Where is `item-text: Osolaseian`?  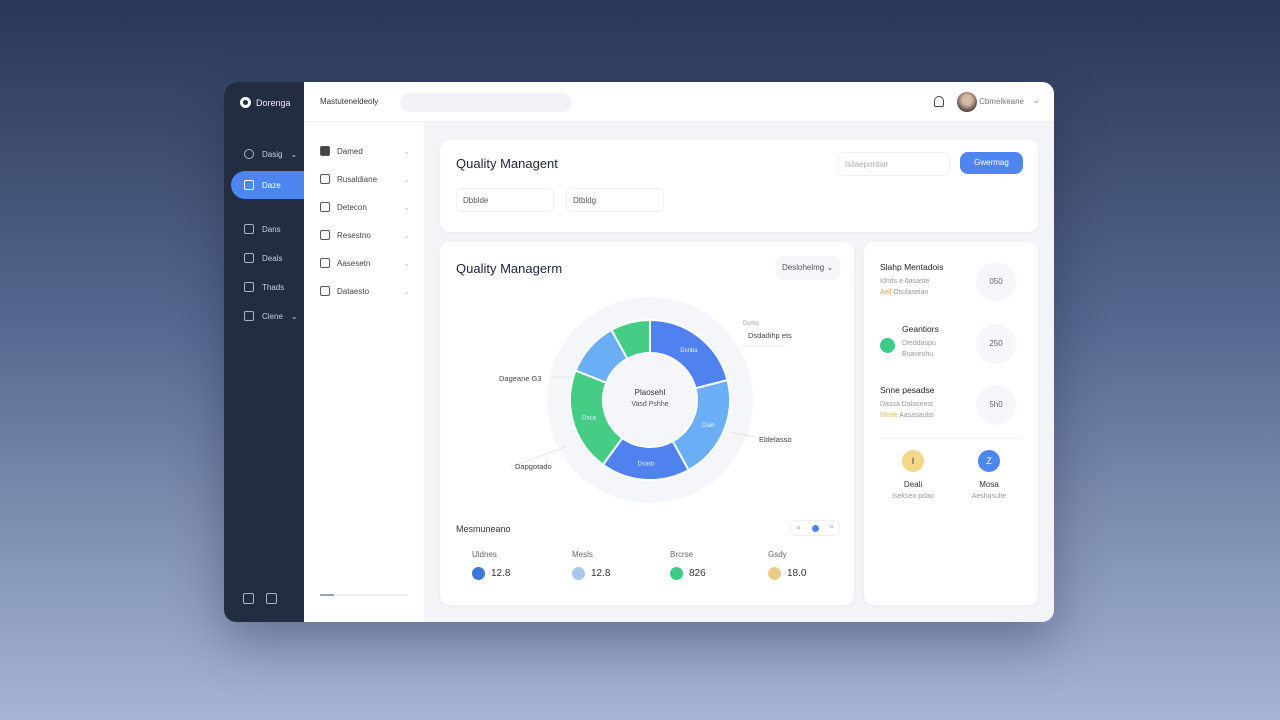 item-text: Osolaseian is located at coordinates (911, 292).